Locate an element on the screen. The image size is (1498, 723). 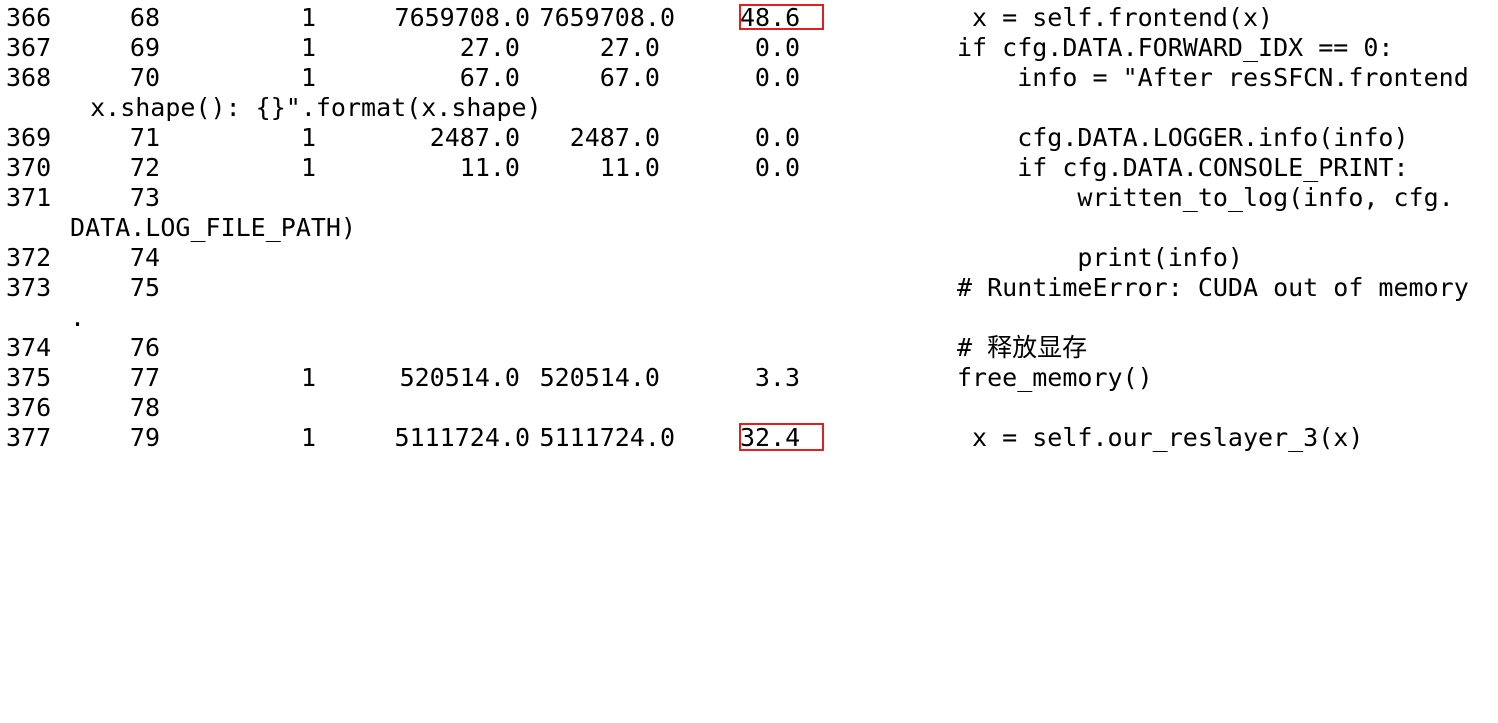
wrapped-line: . is located at coordinates (749, 318).